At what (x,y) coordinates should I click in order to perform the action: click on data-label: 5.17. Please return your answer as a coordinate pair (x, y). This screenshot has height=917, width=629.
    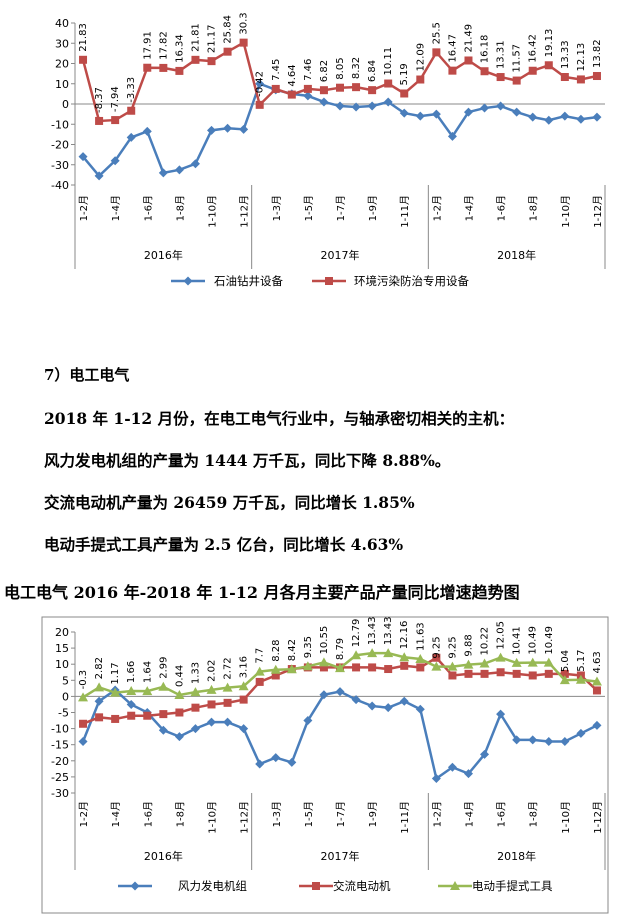
    Looking at the image, I should click on (581, 660).